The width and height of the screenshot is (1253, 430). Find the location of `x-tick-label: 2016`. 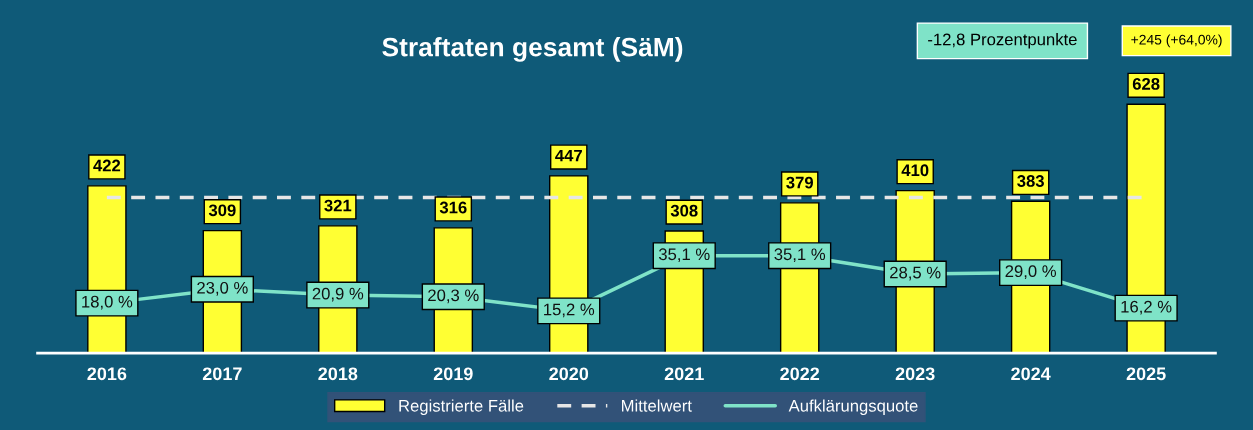

x-tick-label: 2016 is located at coordinates (107, 374).